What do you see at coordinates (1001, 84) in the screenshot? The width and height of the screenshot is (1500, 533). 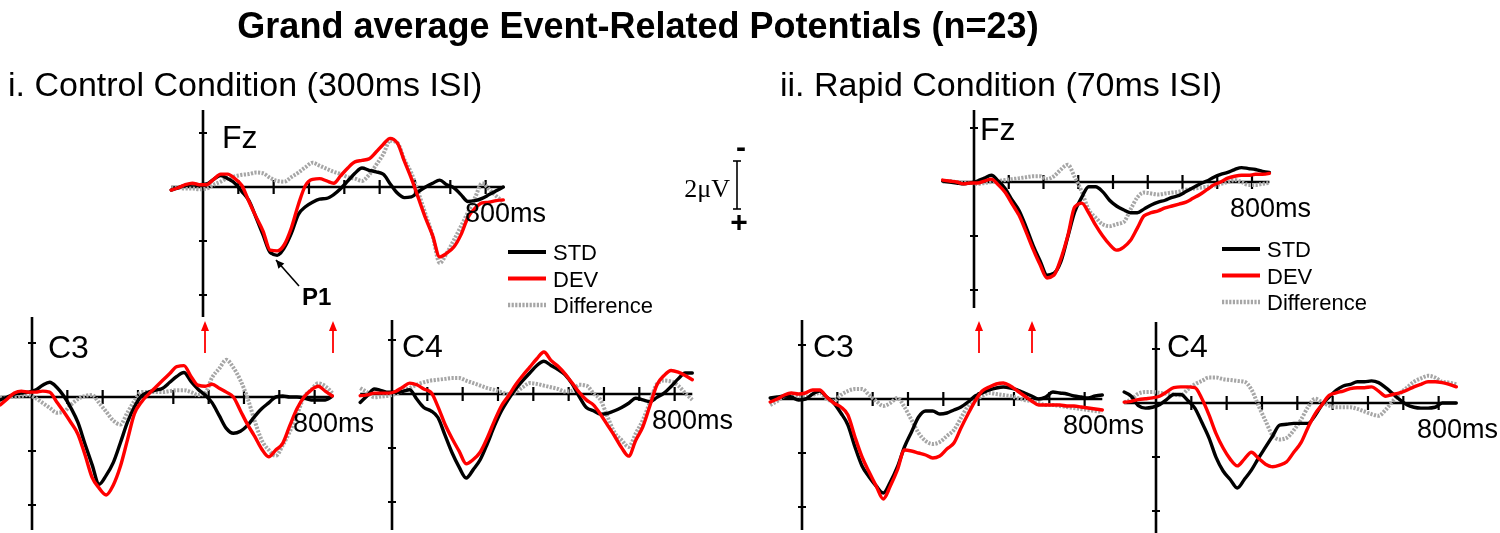 I see `chart-subtitle: ii. Rapid Condition (70ms ISI)` at bounding box center [1001, 84].